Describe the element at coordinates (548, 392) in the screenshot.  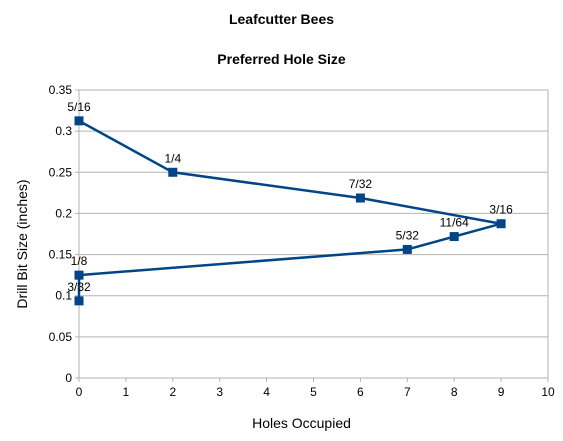
I see `x-tick-label: 10` at that location.